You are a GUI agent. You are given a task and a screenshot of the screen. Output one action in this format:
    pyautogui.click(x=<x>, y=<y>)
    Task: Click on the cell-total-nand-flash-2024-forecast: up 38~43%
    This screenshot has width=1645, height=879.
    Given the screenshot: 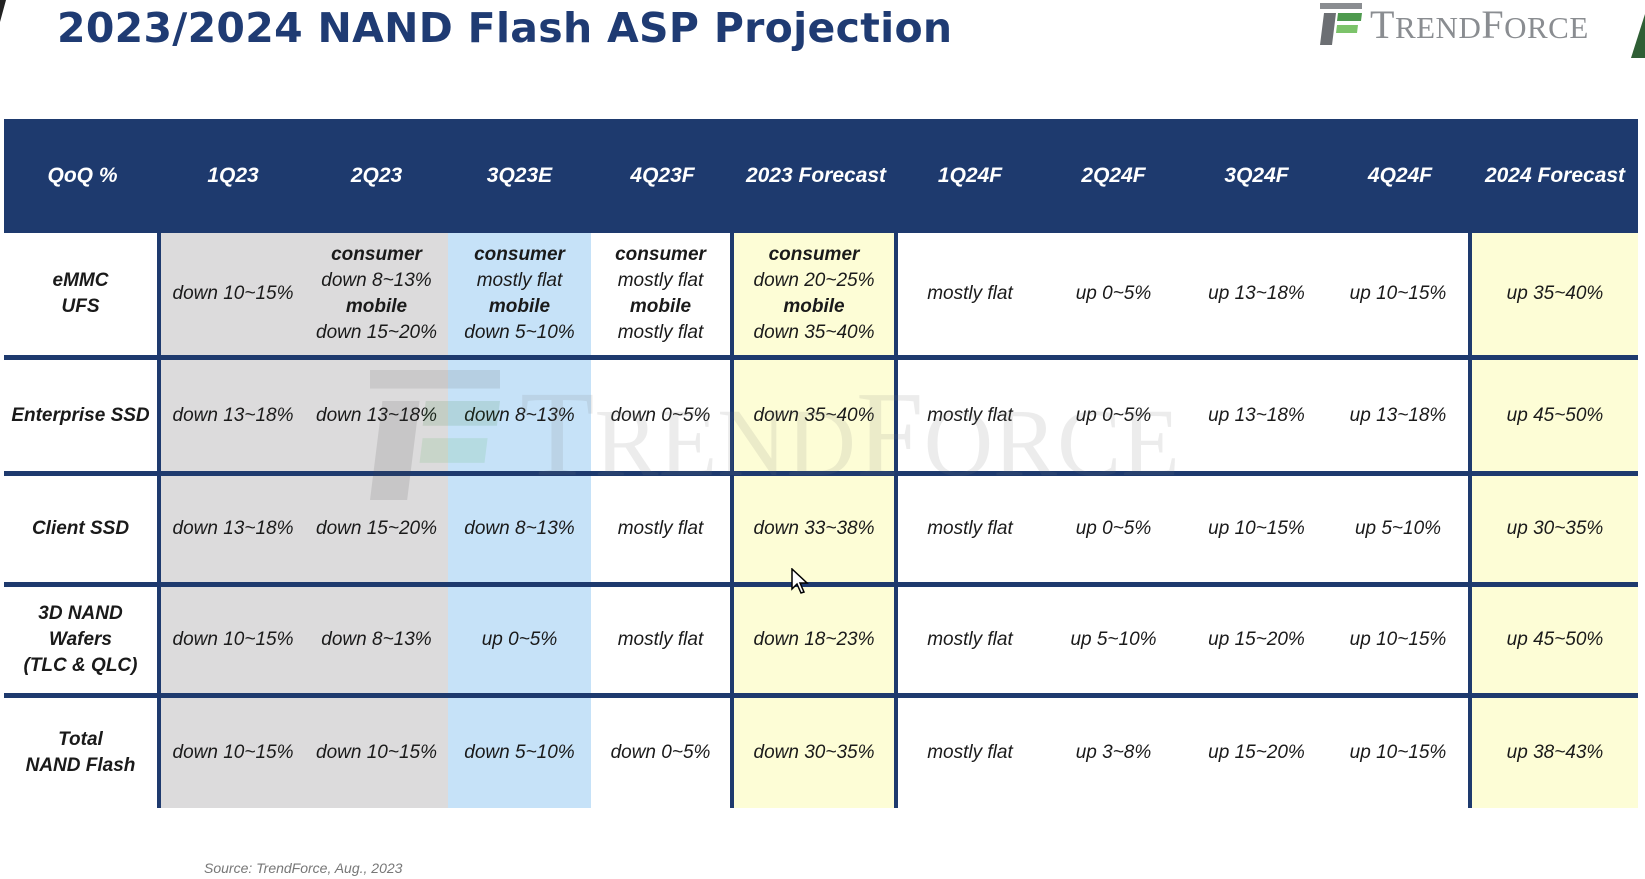 What is the action you would take?
    pyautogui.click(x=1555, y=750)
    